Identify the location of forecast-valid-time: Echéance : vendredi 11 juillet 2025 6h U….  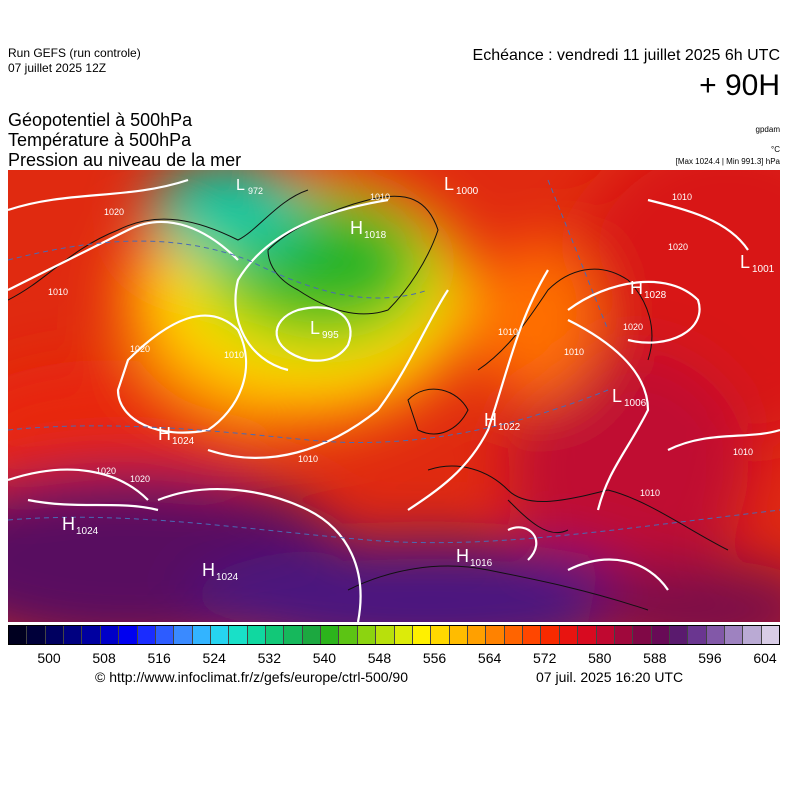
(626, 55).